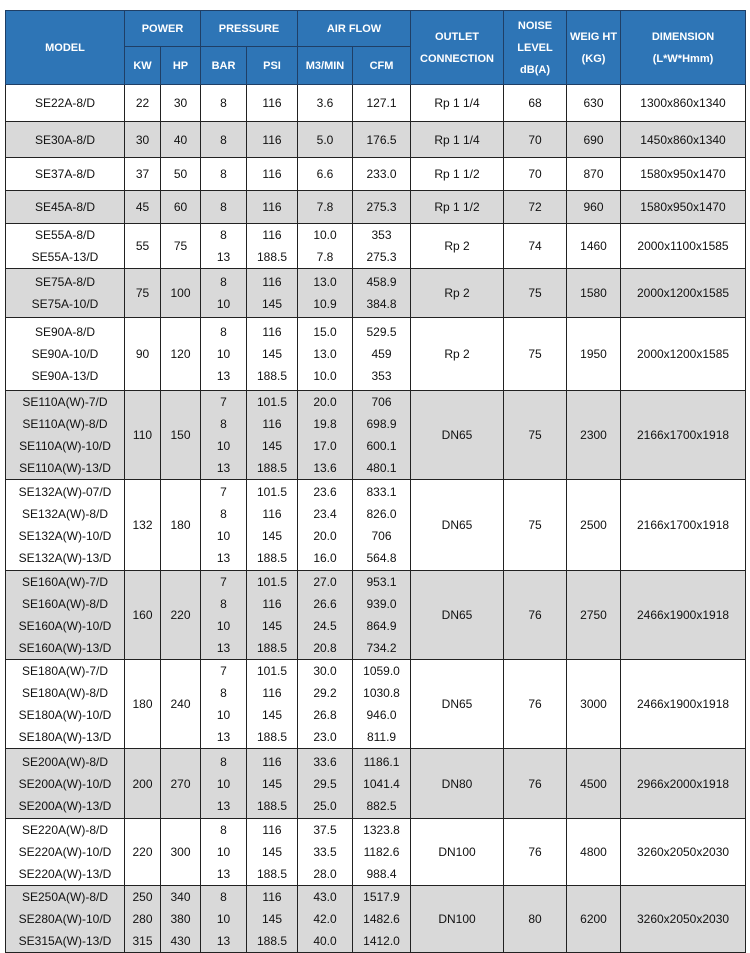  What do you see at coordinates (325, 874) in the screenshot?
I see `m3min-value: 28.0` at bounding box center [325, 874].